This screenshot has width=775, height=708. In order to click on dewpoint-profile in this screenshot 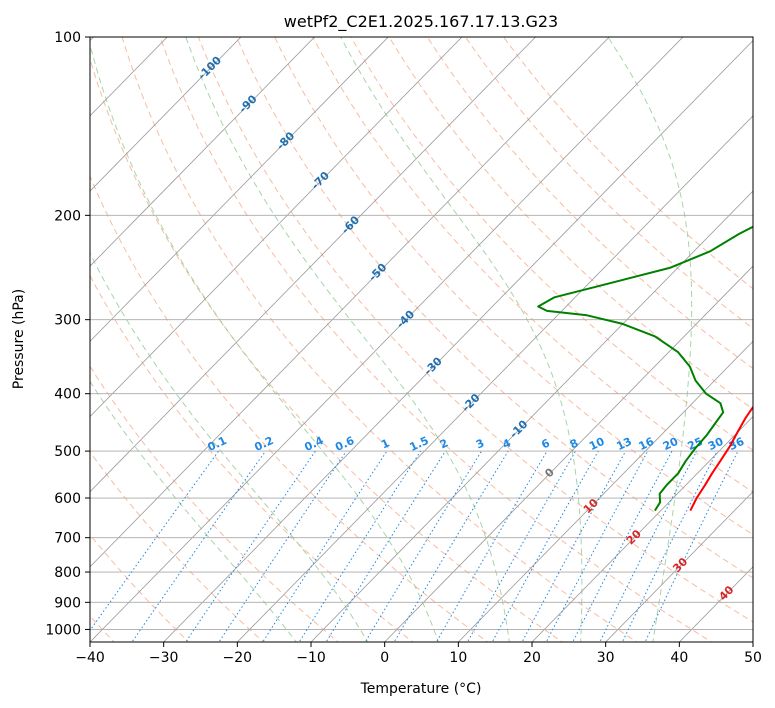, I will do `click(645, 368)`.